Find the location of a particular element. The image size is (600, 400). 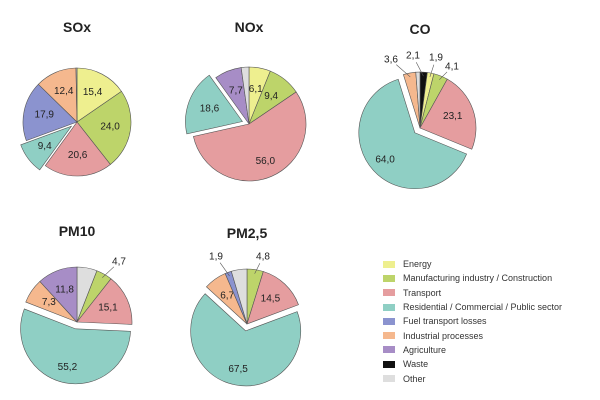

pie-sox: SOx 15,4 24,0 20,6 9,4 17,9 12,4 is located at coordinates (76, 98).